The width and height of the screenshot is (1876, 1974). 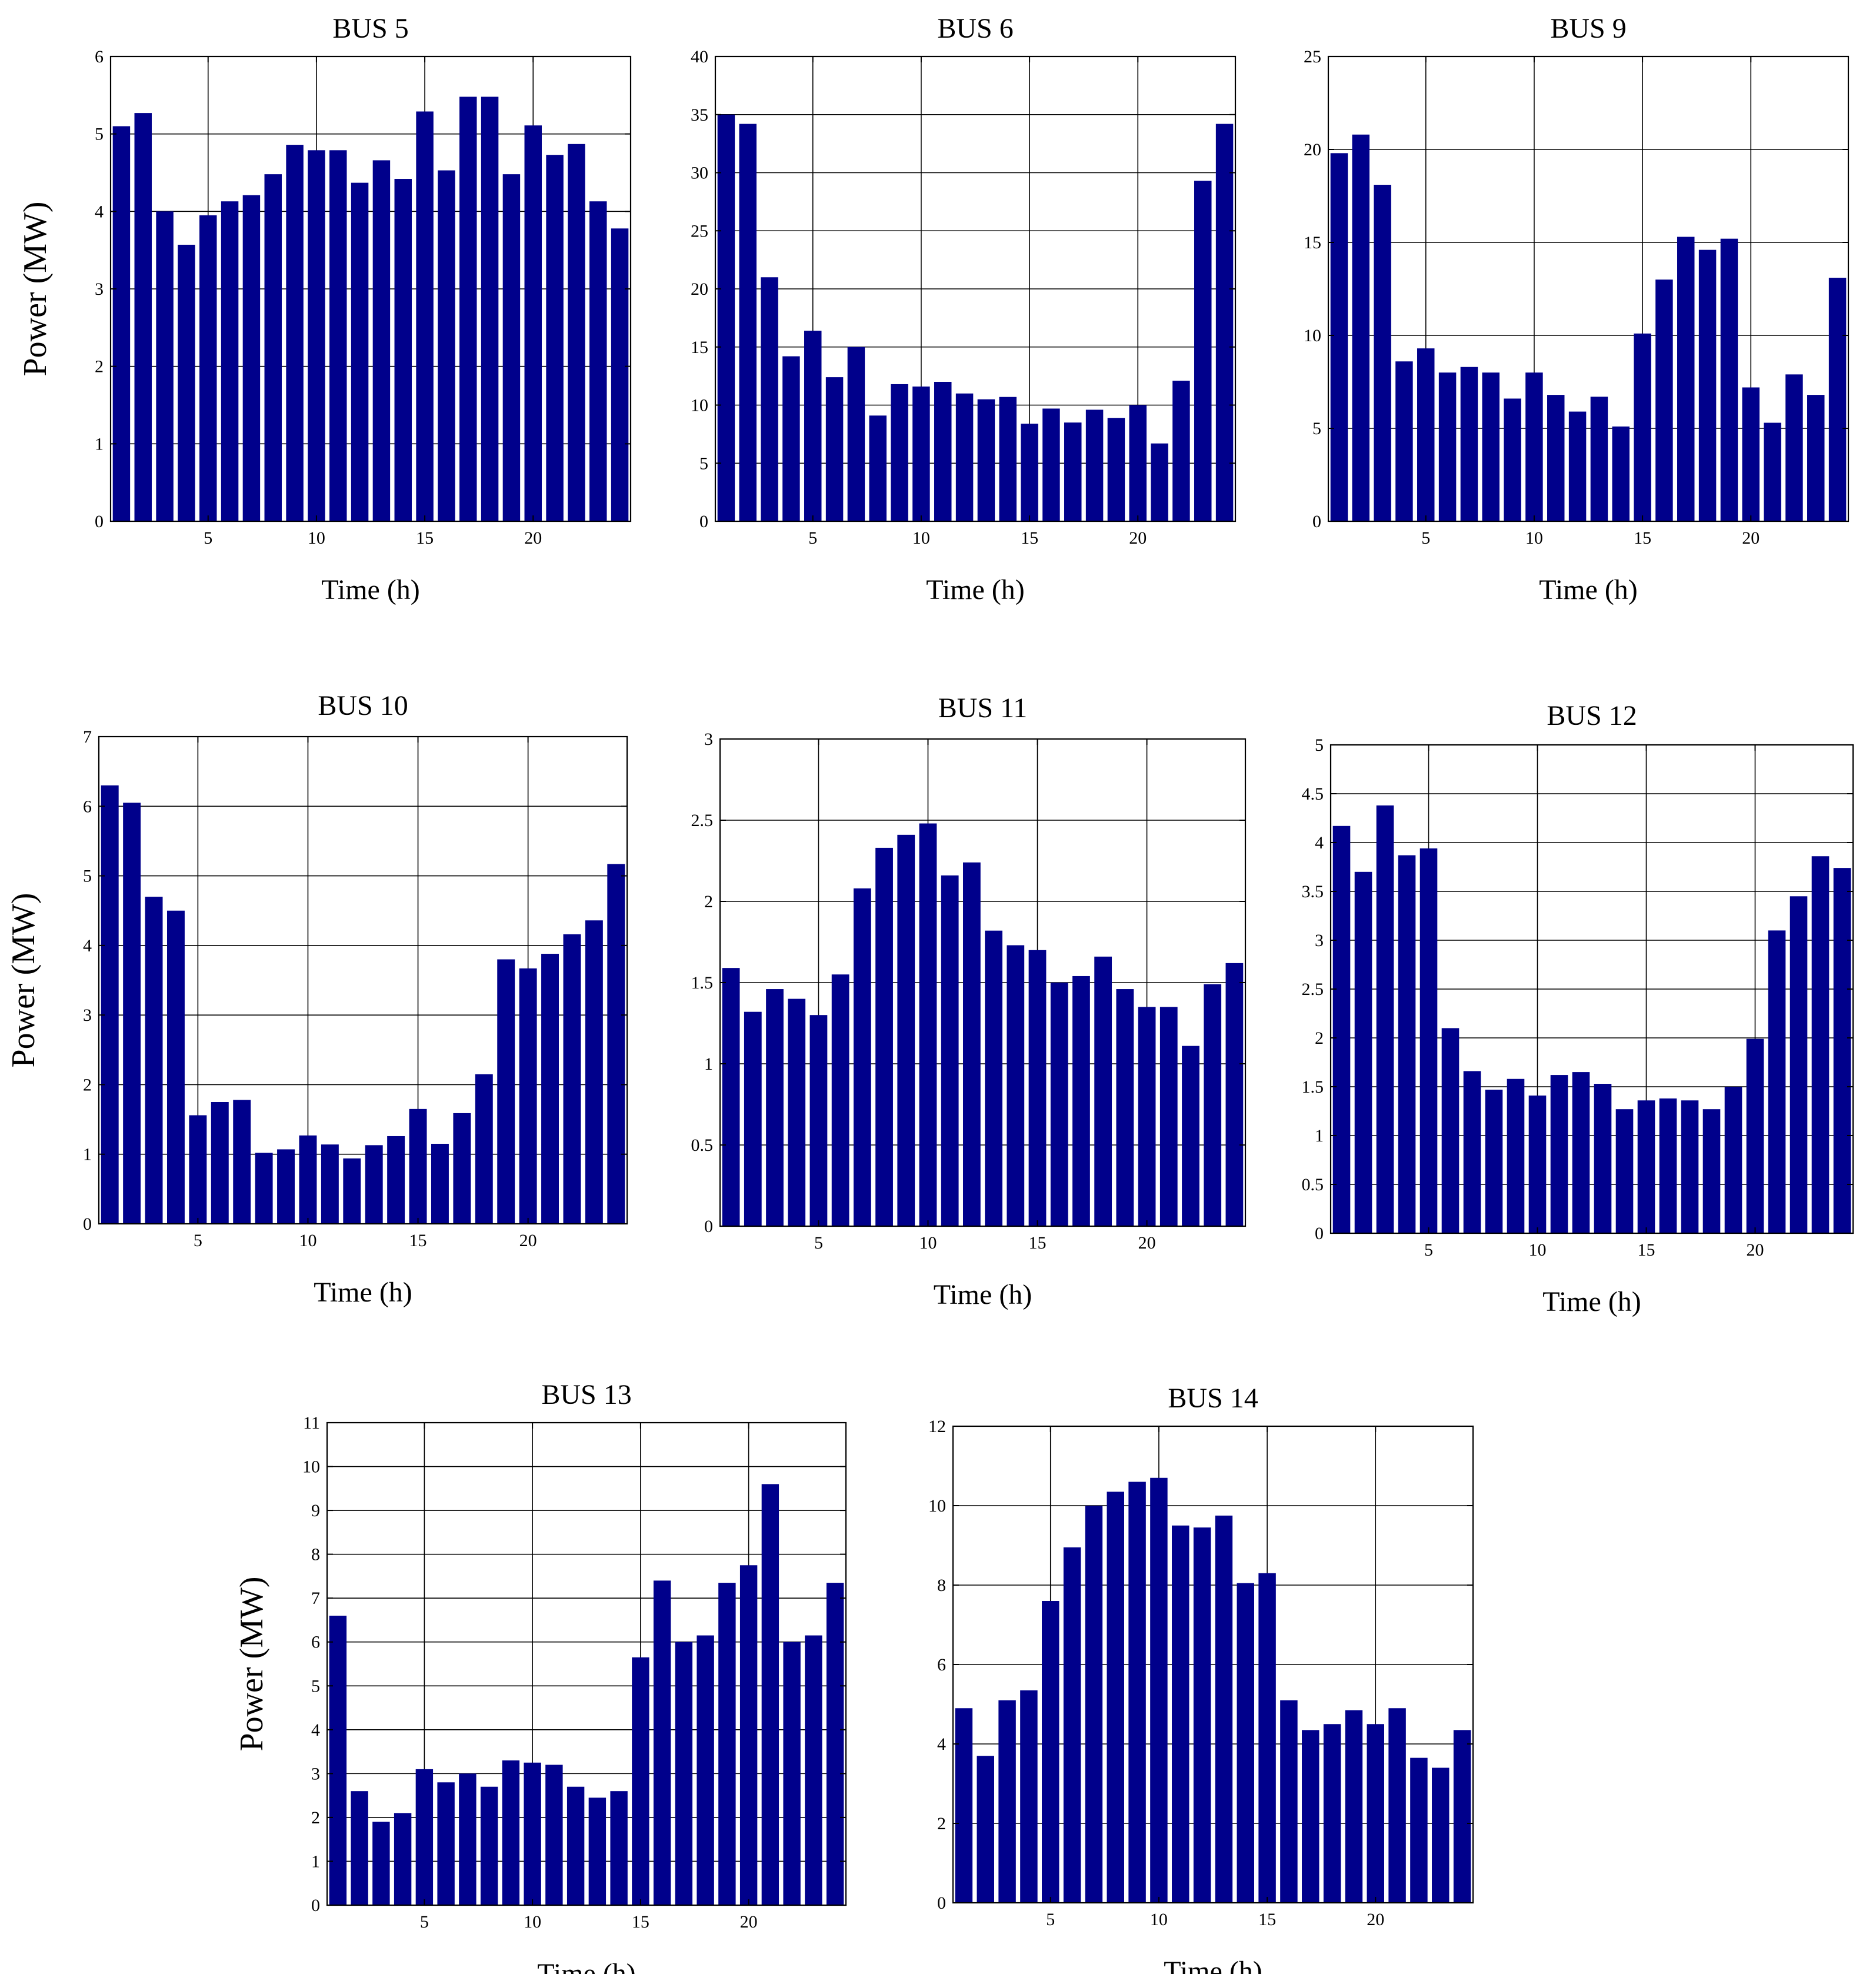 What do you see at coordinates (662, 1742) in the screenshot?
I see `bar-bus13-h16` at bounding box center [662, 1742].